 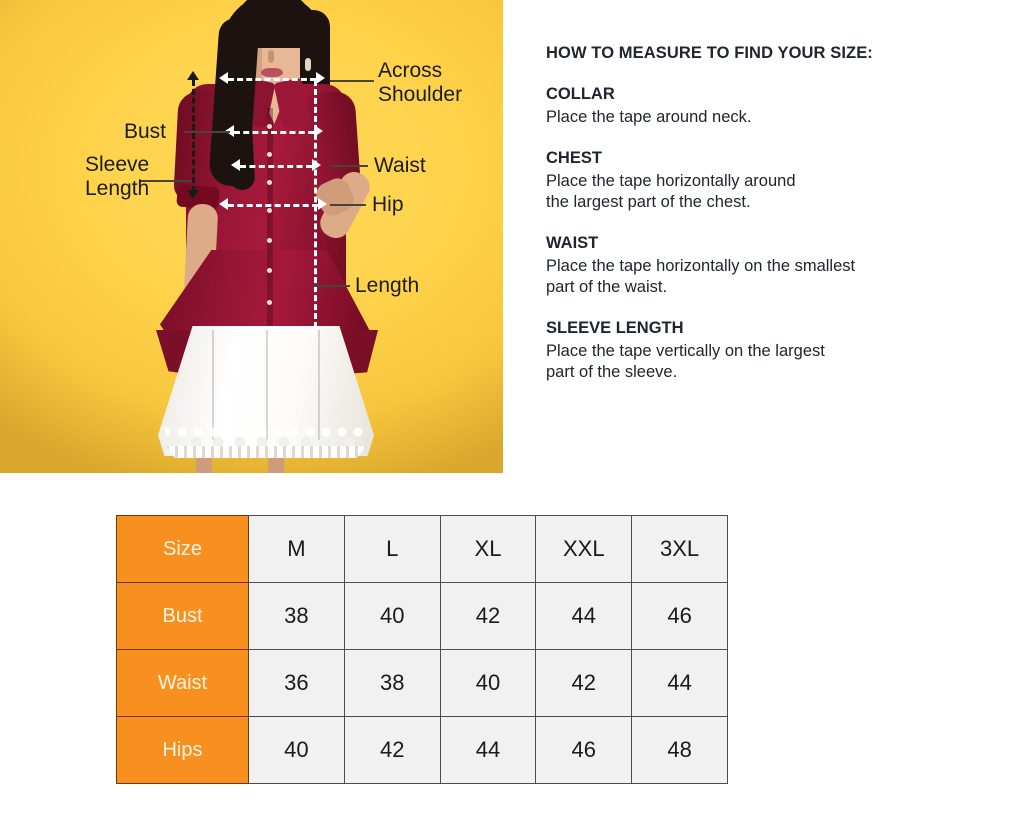 I want to click on label-sleeve-length: Sleeve Length, so click(x=117, y=176).